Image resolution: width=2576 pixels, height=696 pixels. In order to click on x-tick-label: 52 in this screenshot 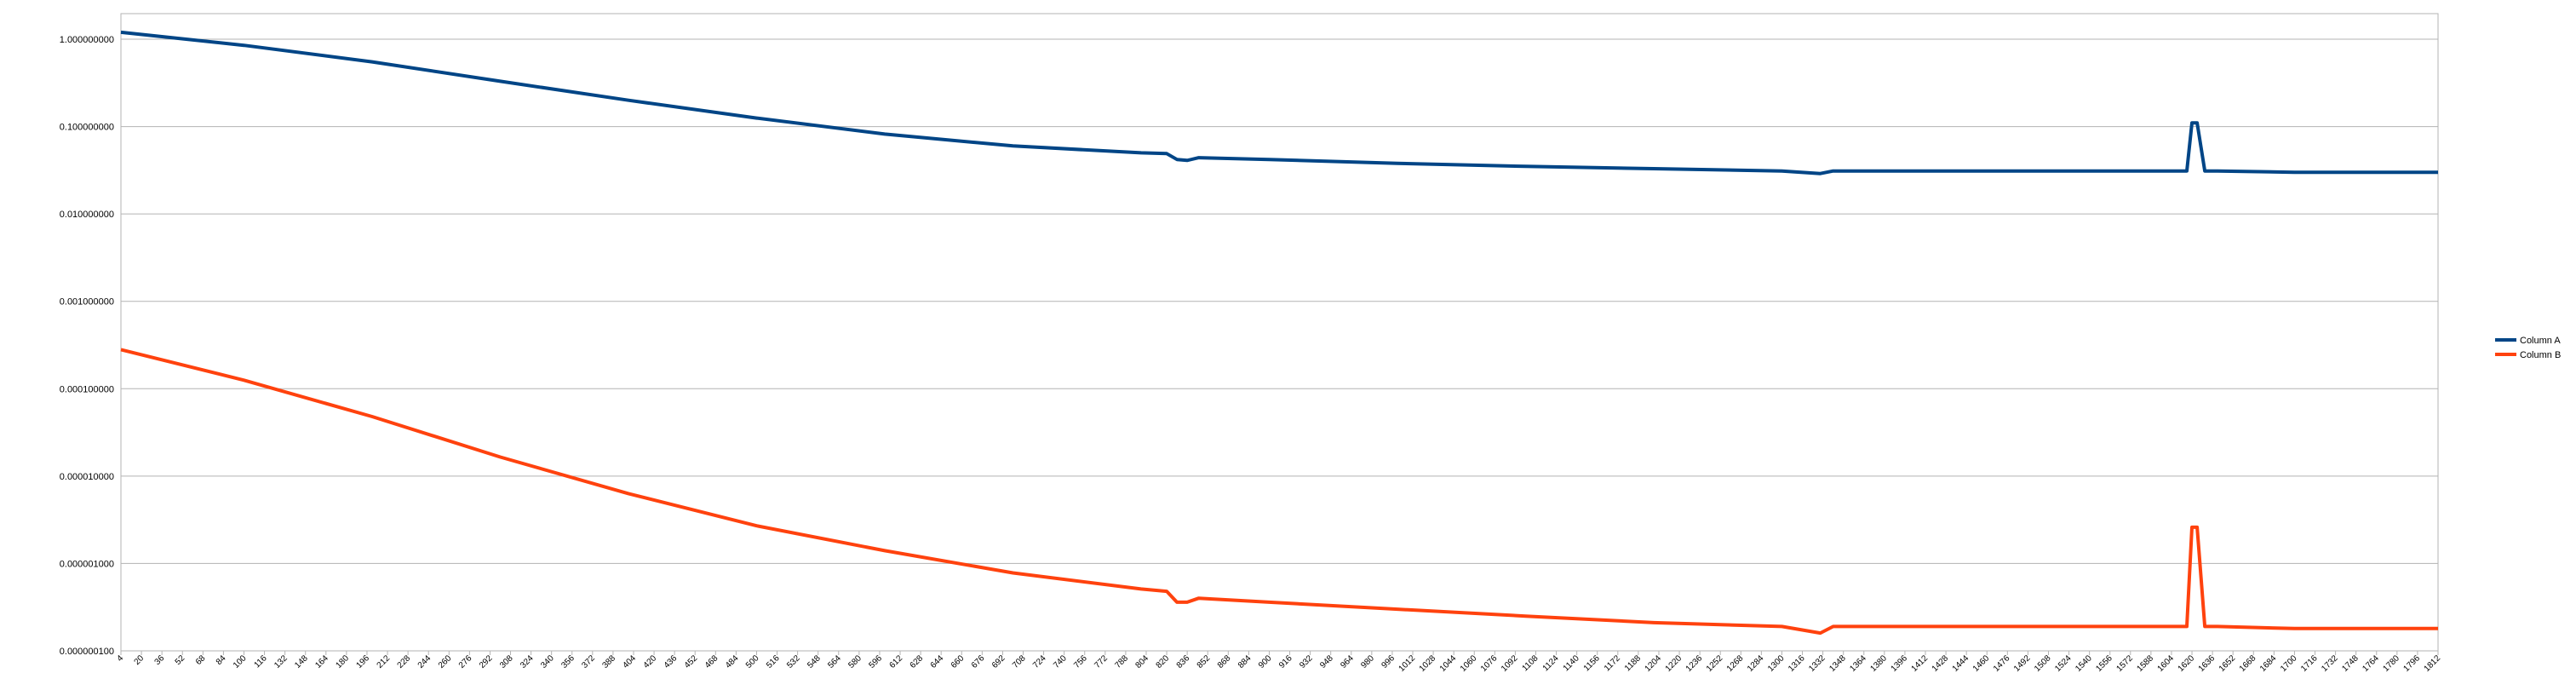, I will do `click(180, 660)`.